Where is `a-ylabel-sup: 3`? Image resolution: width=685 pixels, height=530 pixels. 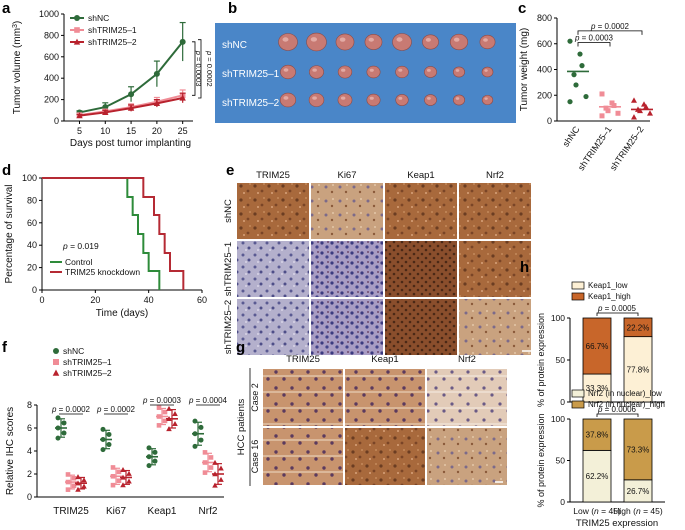 a-ylabel-sup: 3 is located at coordinates (15, 26).